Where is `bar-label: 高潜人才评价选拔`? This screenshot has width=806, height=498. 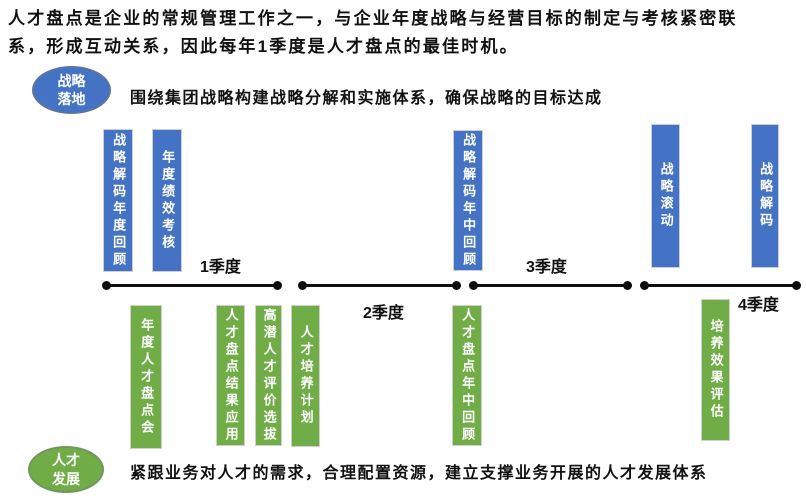
bar-label: 高潜人才评价选拔 is located at coordinates (269, 375).